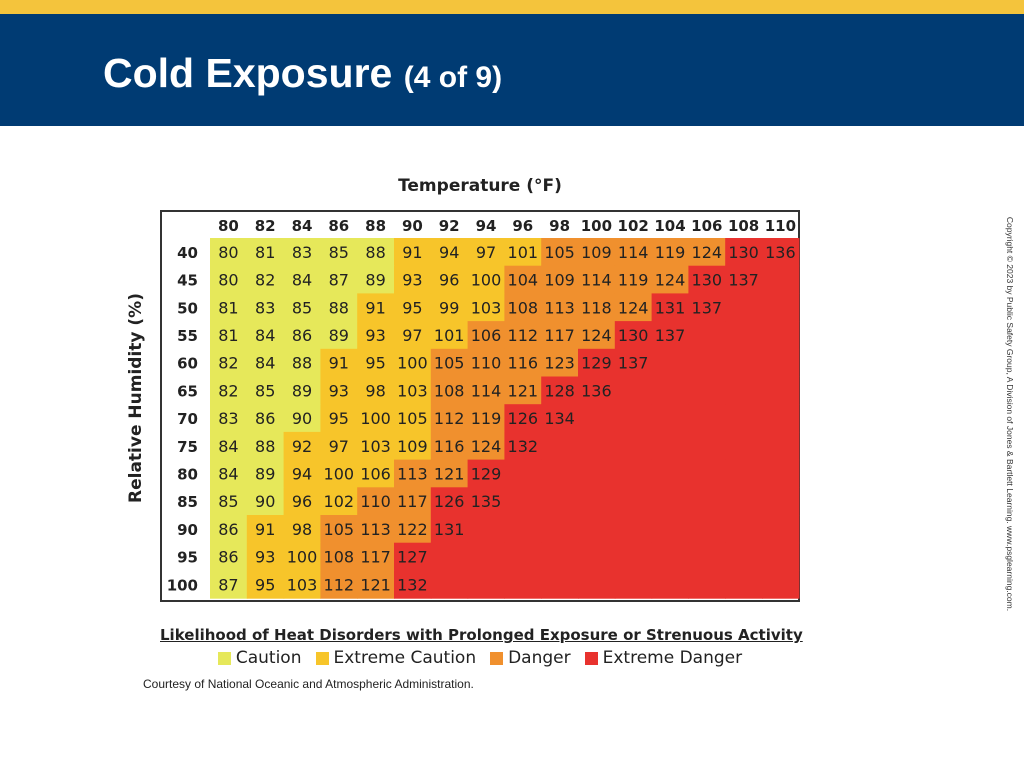 The width and height of the screenshot is (1024, 768). What do you see at coordinates (449, 280) in the screenshot?
I see `heat-cell-value: 96` at bounding box center [449, 280].